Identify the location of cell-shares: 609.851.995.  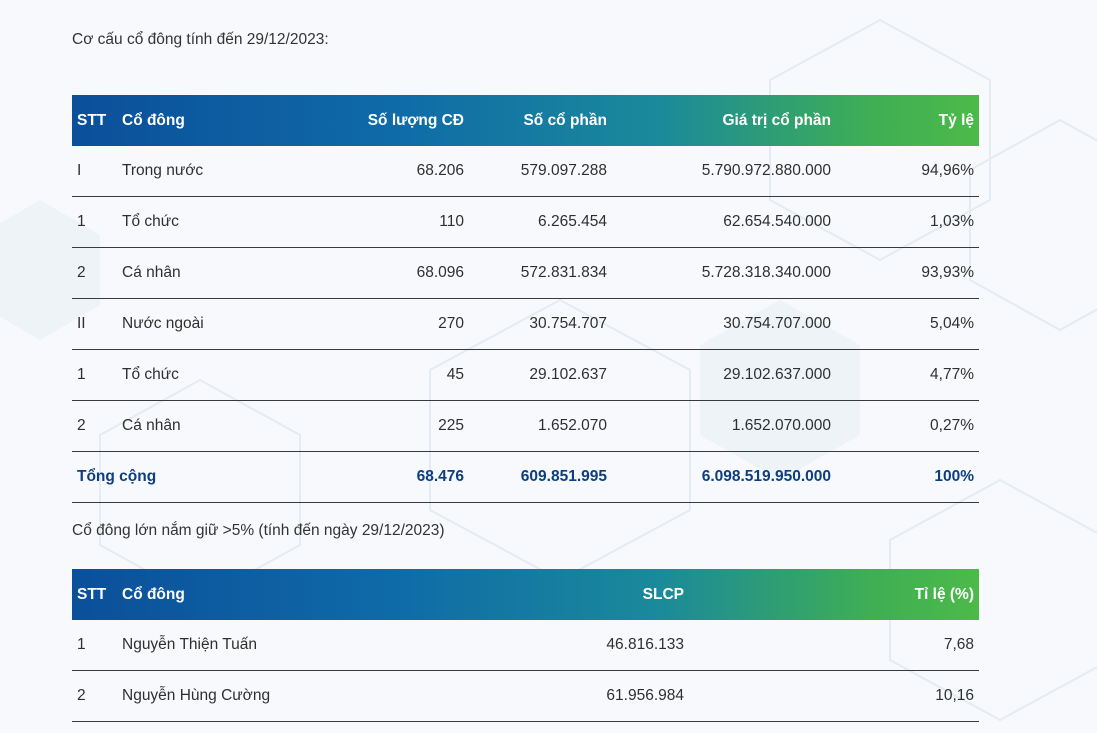
(540, 477).